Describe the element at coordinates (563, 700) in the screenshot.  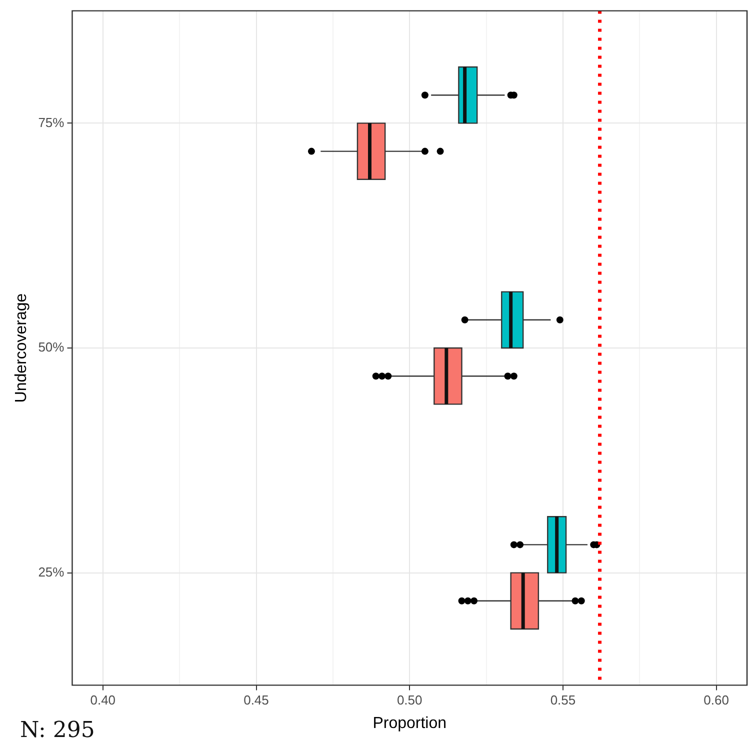
I see `x-tick-label: 0.55` at that location.